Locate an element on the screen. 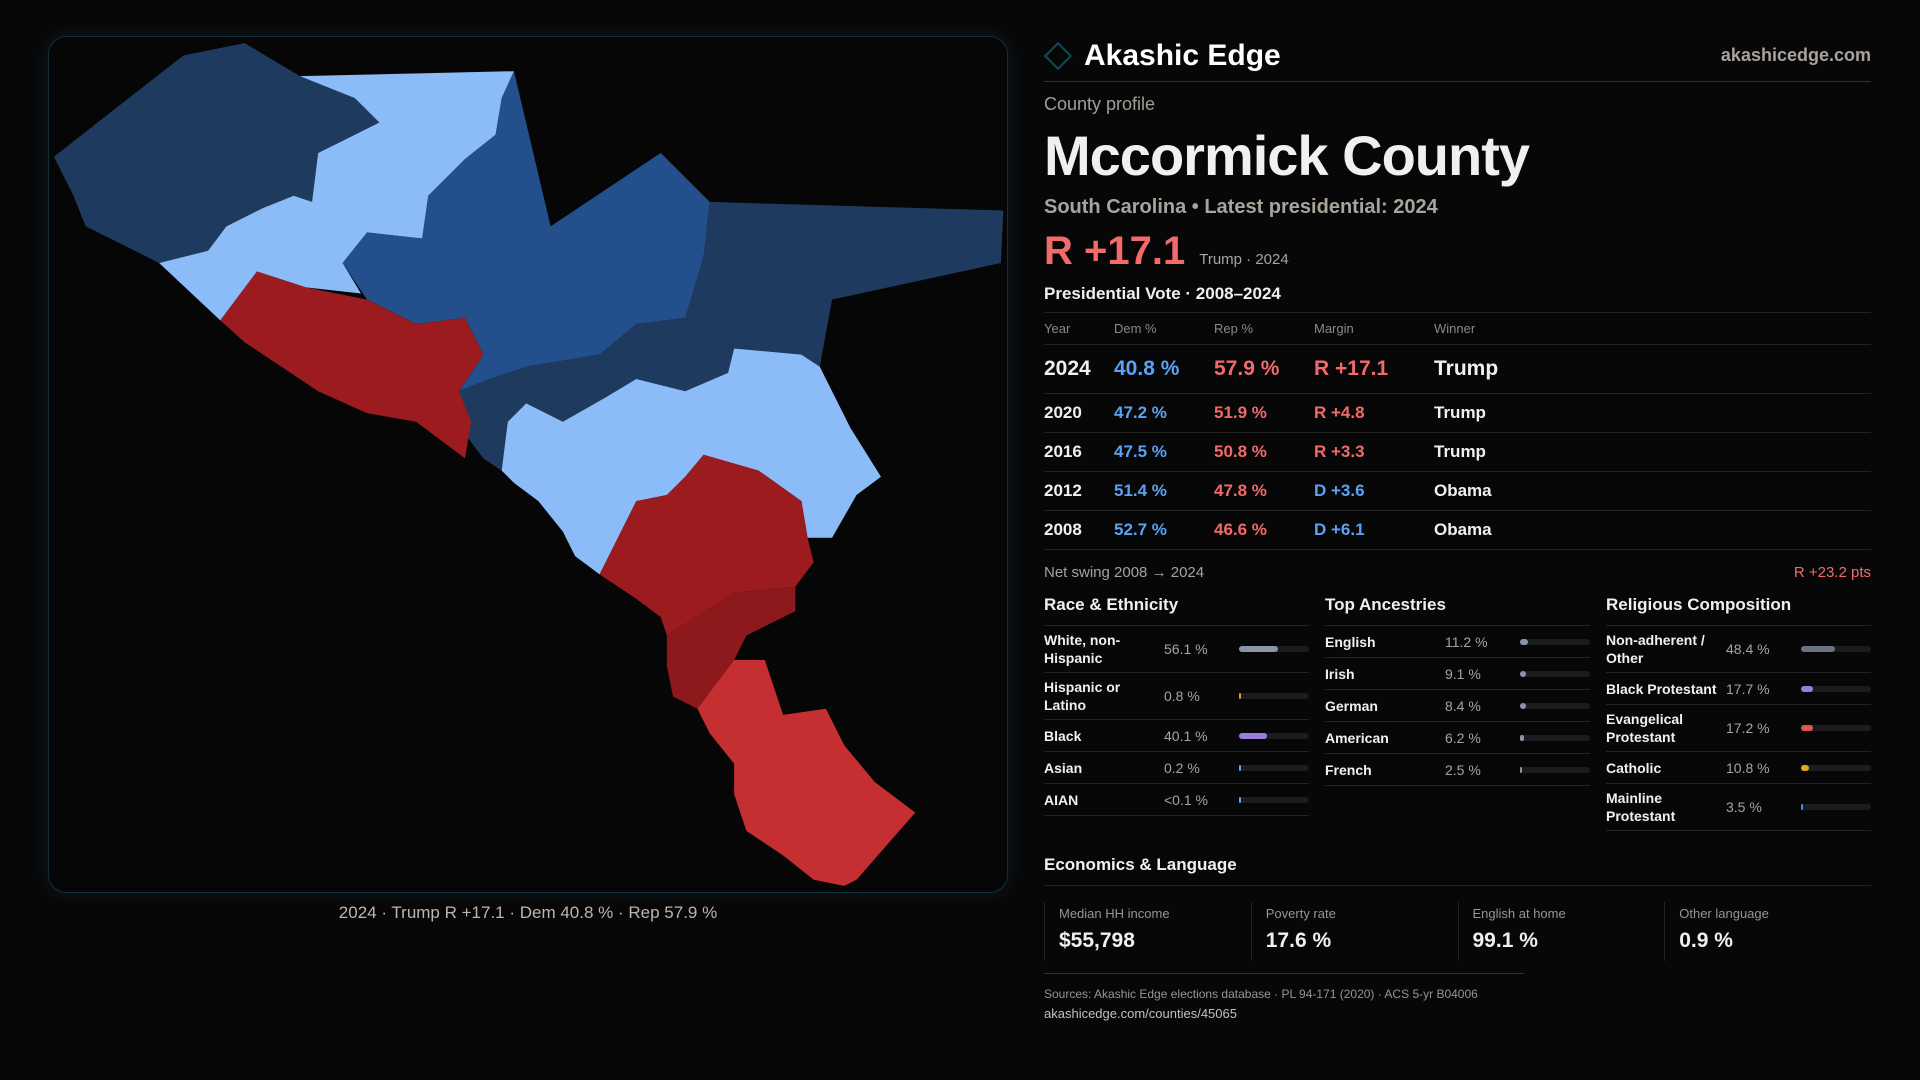  vote-row: 2020 47.2 % 51.9 % R +4.8 Trump is located at coordinates (1457, 413).